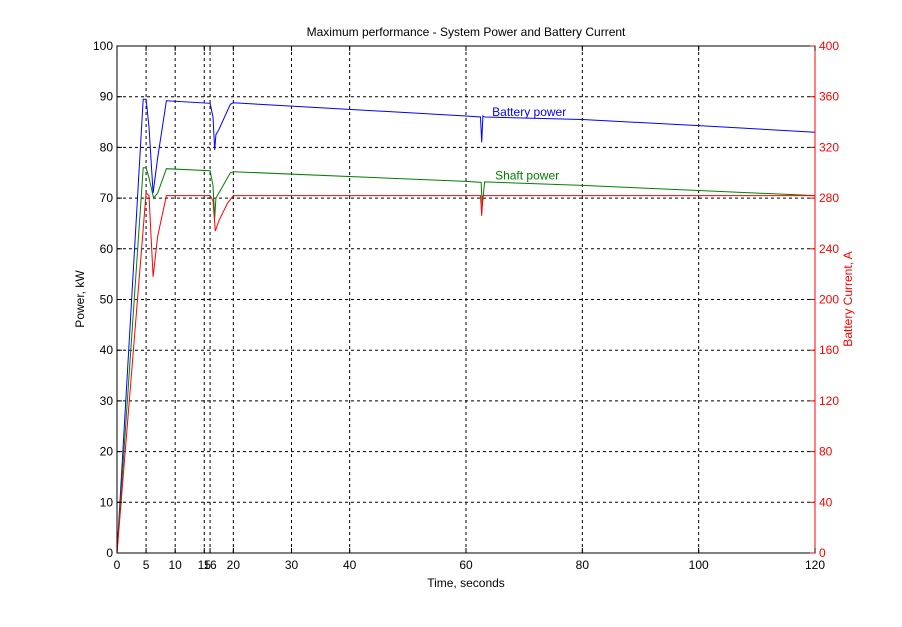 This screenshot has width=902, height=627. Describe the element at coordinates (699, 565) in the screenshot. I see `x-tick-label: 100` at that location.